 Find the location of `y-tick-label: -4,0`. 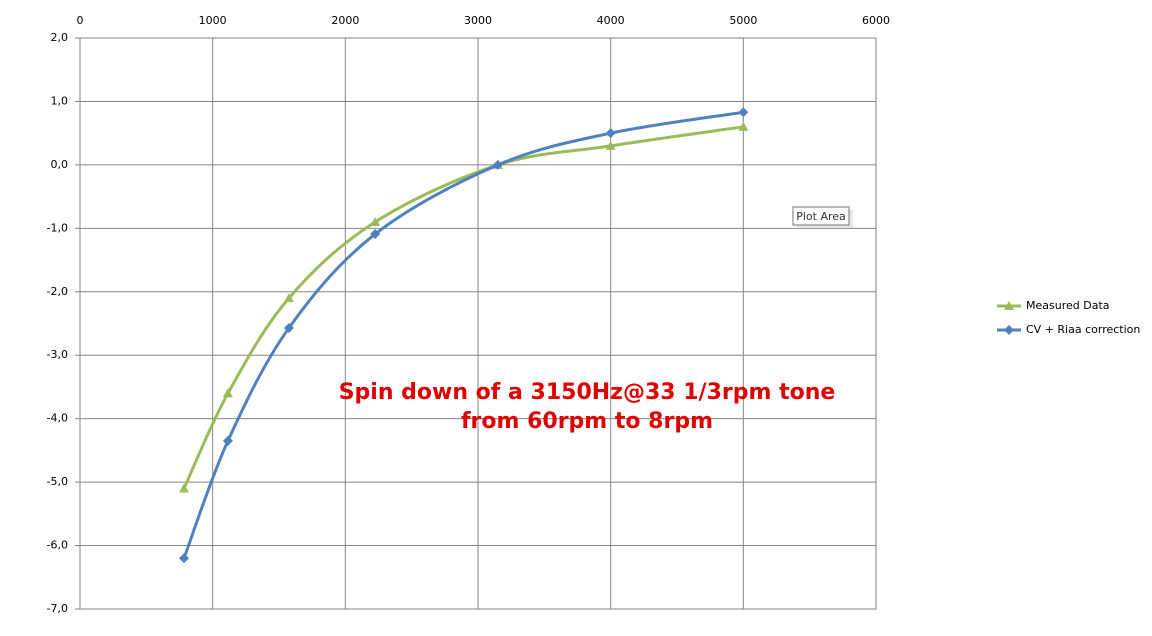

y-tick-label: -4,0 is located at coordinates (57, 418).